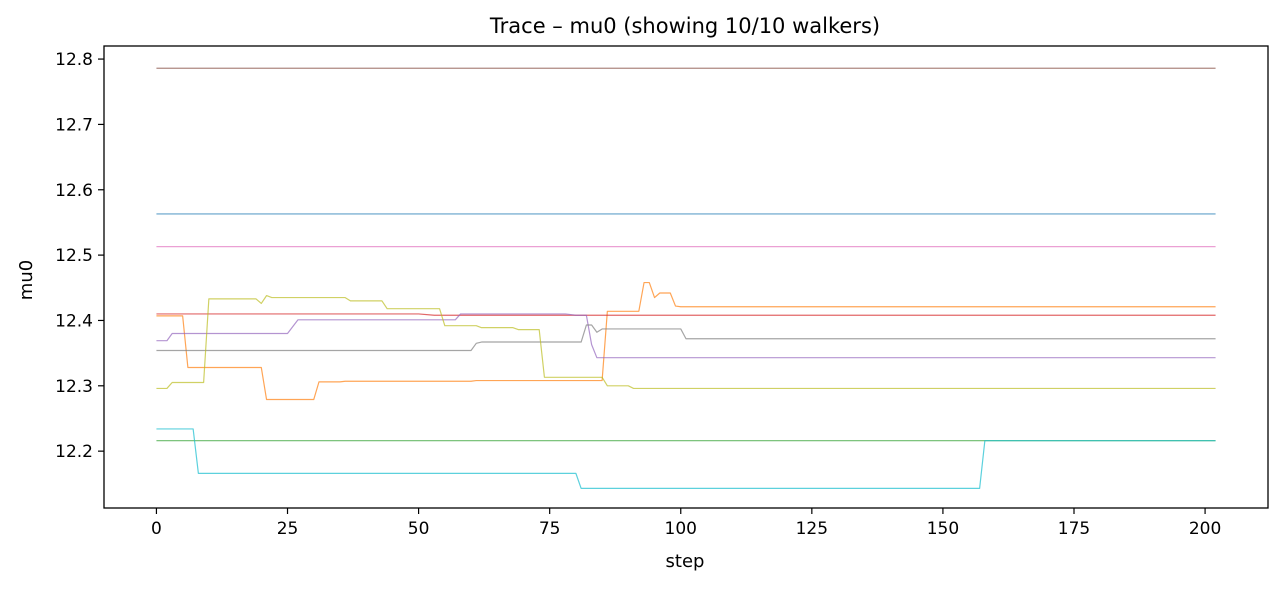 This screenshot has width=1281, height=590. Describe the element at coordinates (943, 529) in the screenshot. I see `x-tick-label: 150` at that location.